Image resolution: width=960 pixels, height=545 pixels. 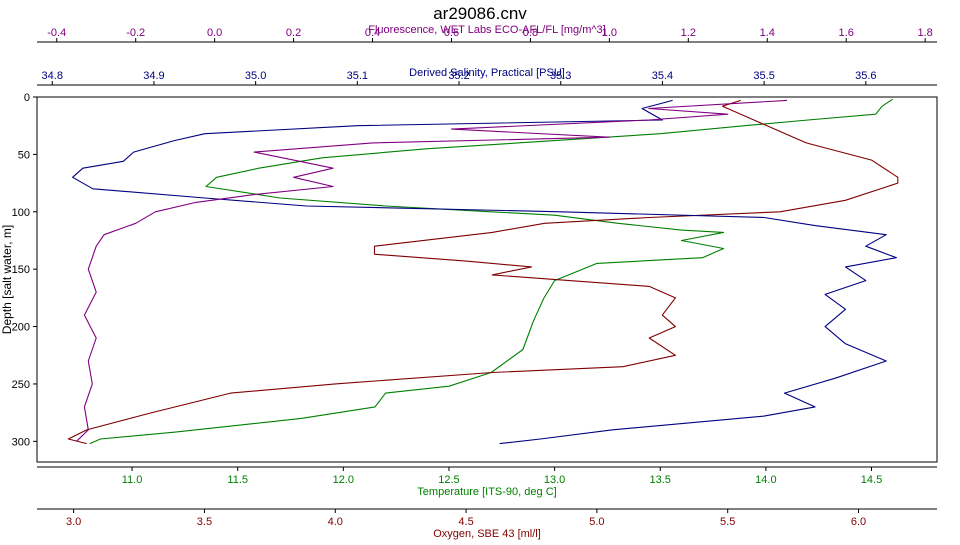 What do you see at coordinates (767, 33) in the screenshot?
I see `fluorescence-tick-label: 1.4` at bounding box center [767, 33].